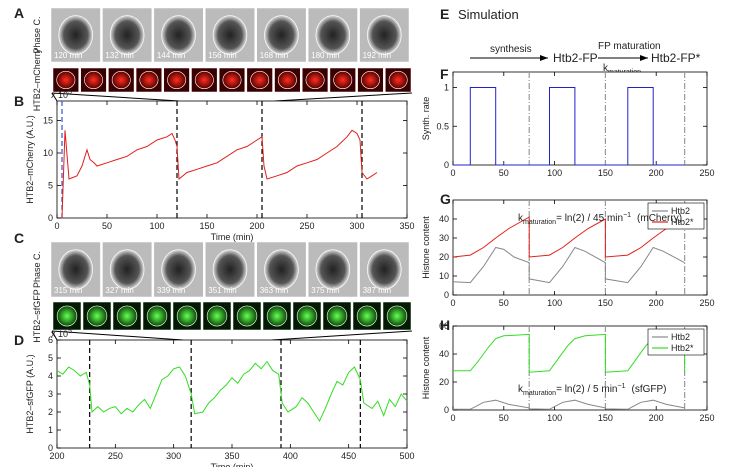 The height and width of the screenshot is (467, 756). What do you see at coordinates (171, 290) in the screenshot?
I see `image-time-label: 339 min` at bounding box center [171, 290].